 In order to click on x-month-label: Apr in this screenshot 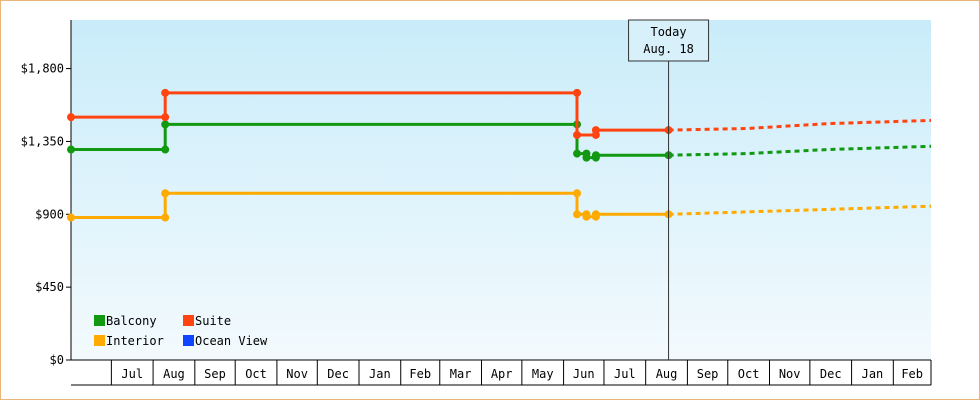, I will do `click(502, 374)`.